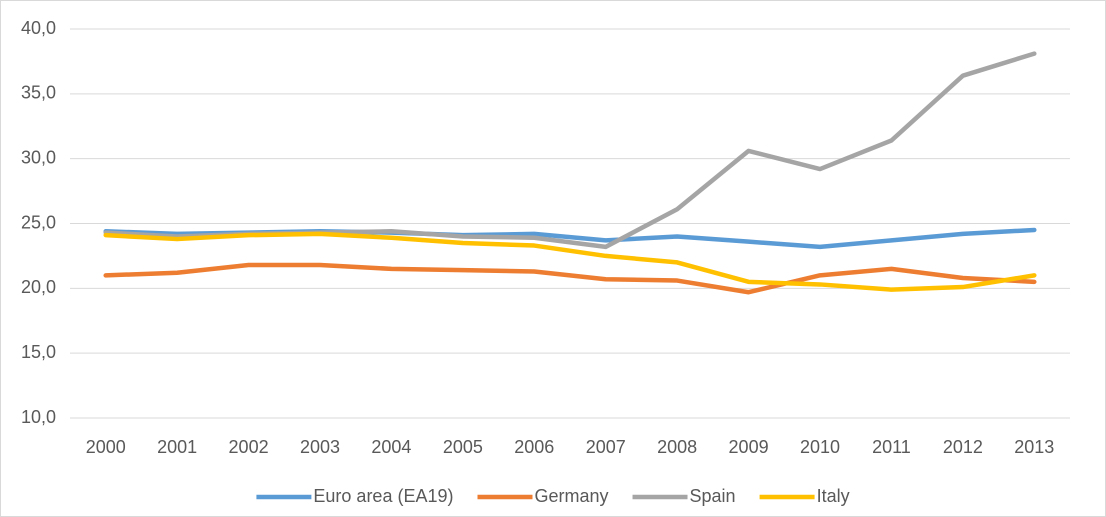 This screenshot has height=517, width=1106. Describe the element at coordinates (106, 447) in the screenshot. I see `x-tick-label: 2000` at that location.